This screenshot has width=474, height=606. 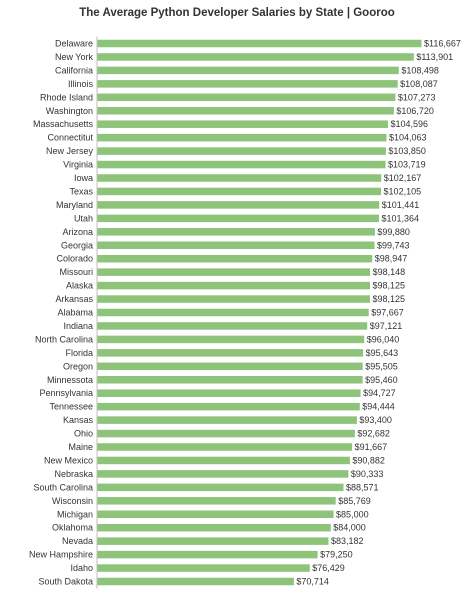 What do you see at coordinates (66, 97) in the screenshot?
I see `category-label: Rhode Island` at bounding box center [66, 97].